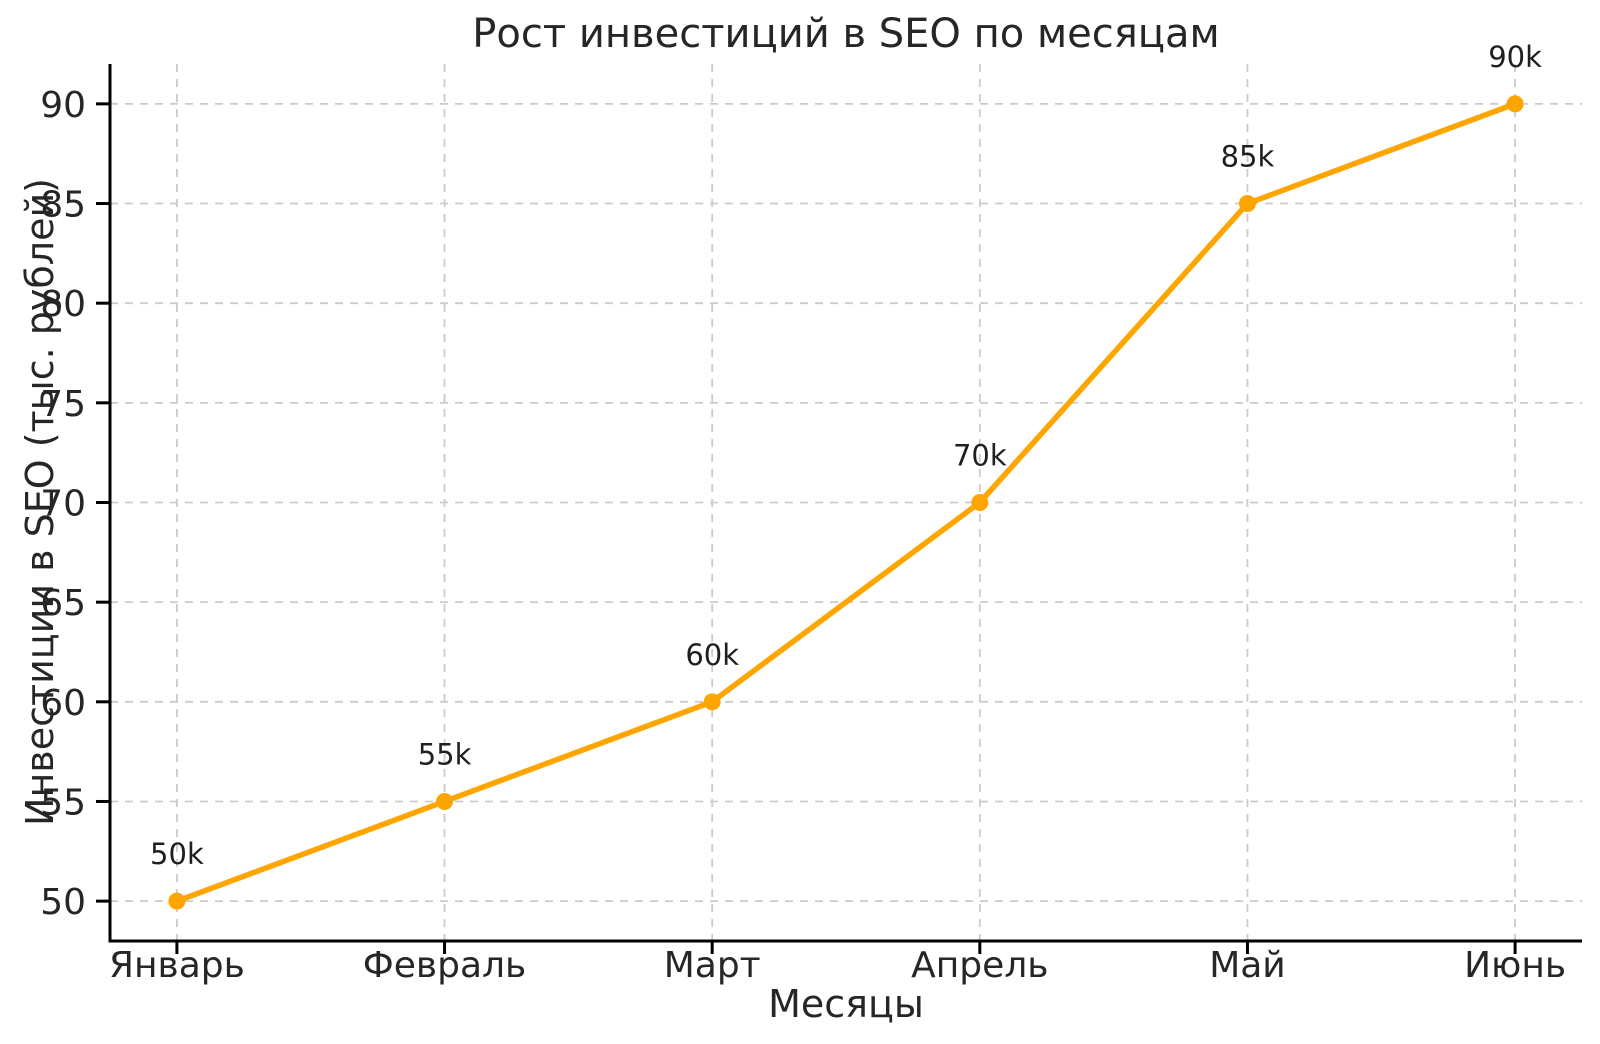  I want to click on data-point-label: 85k, so click(1248, 157).